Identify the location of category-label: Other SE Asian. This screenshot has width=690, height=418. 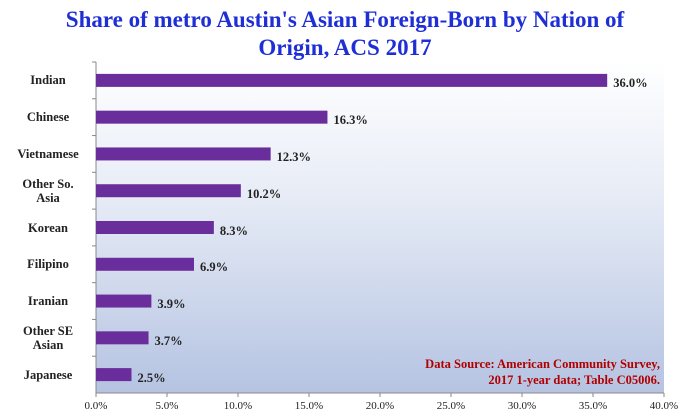
(48, 337).